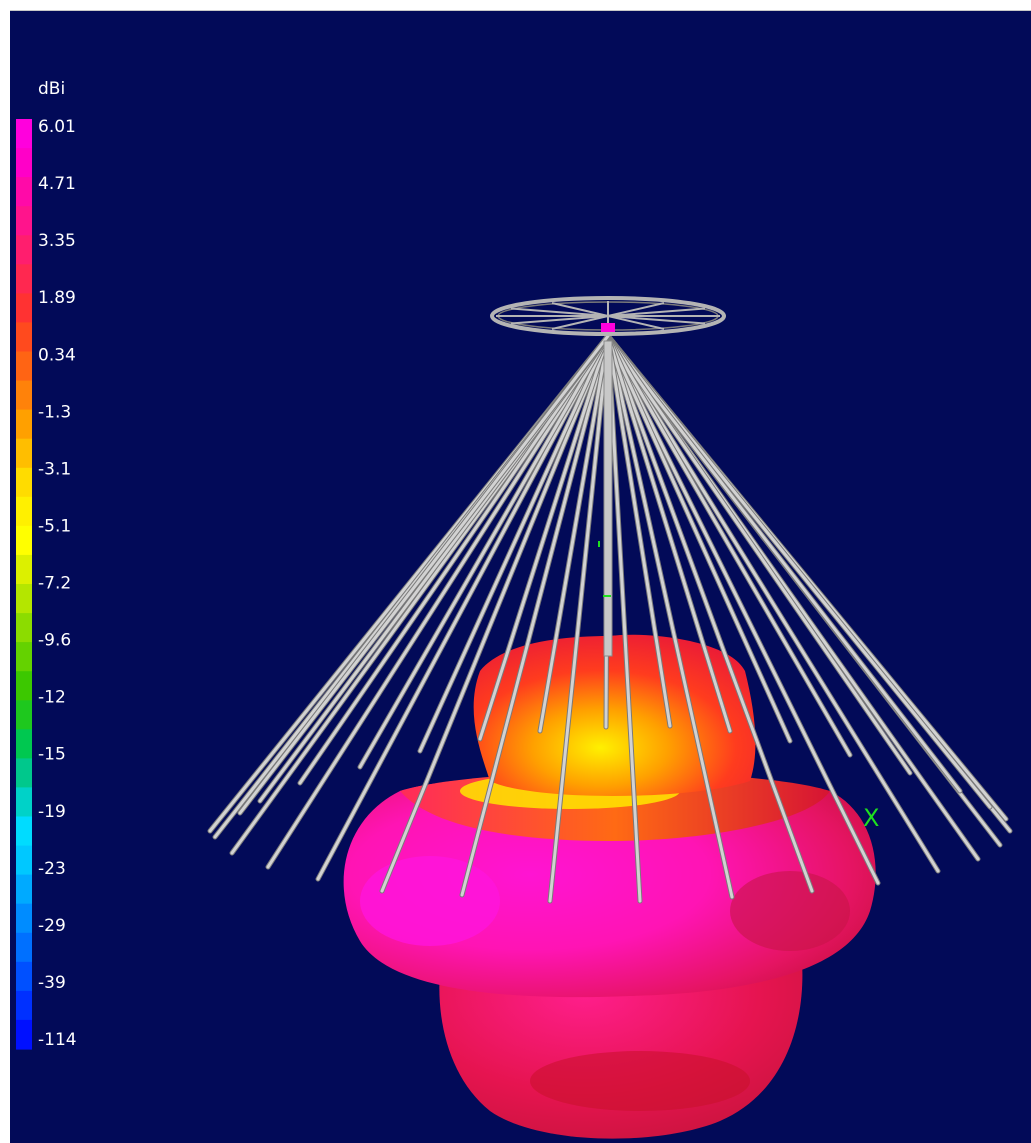 This screenshot has width=1031, height=1143. What do you see at coordinates (57, 298) in the screenshot?
I see `color-scale-label: 1.89` at bounding box center [57, 298].